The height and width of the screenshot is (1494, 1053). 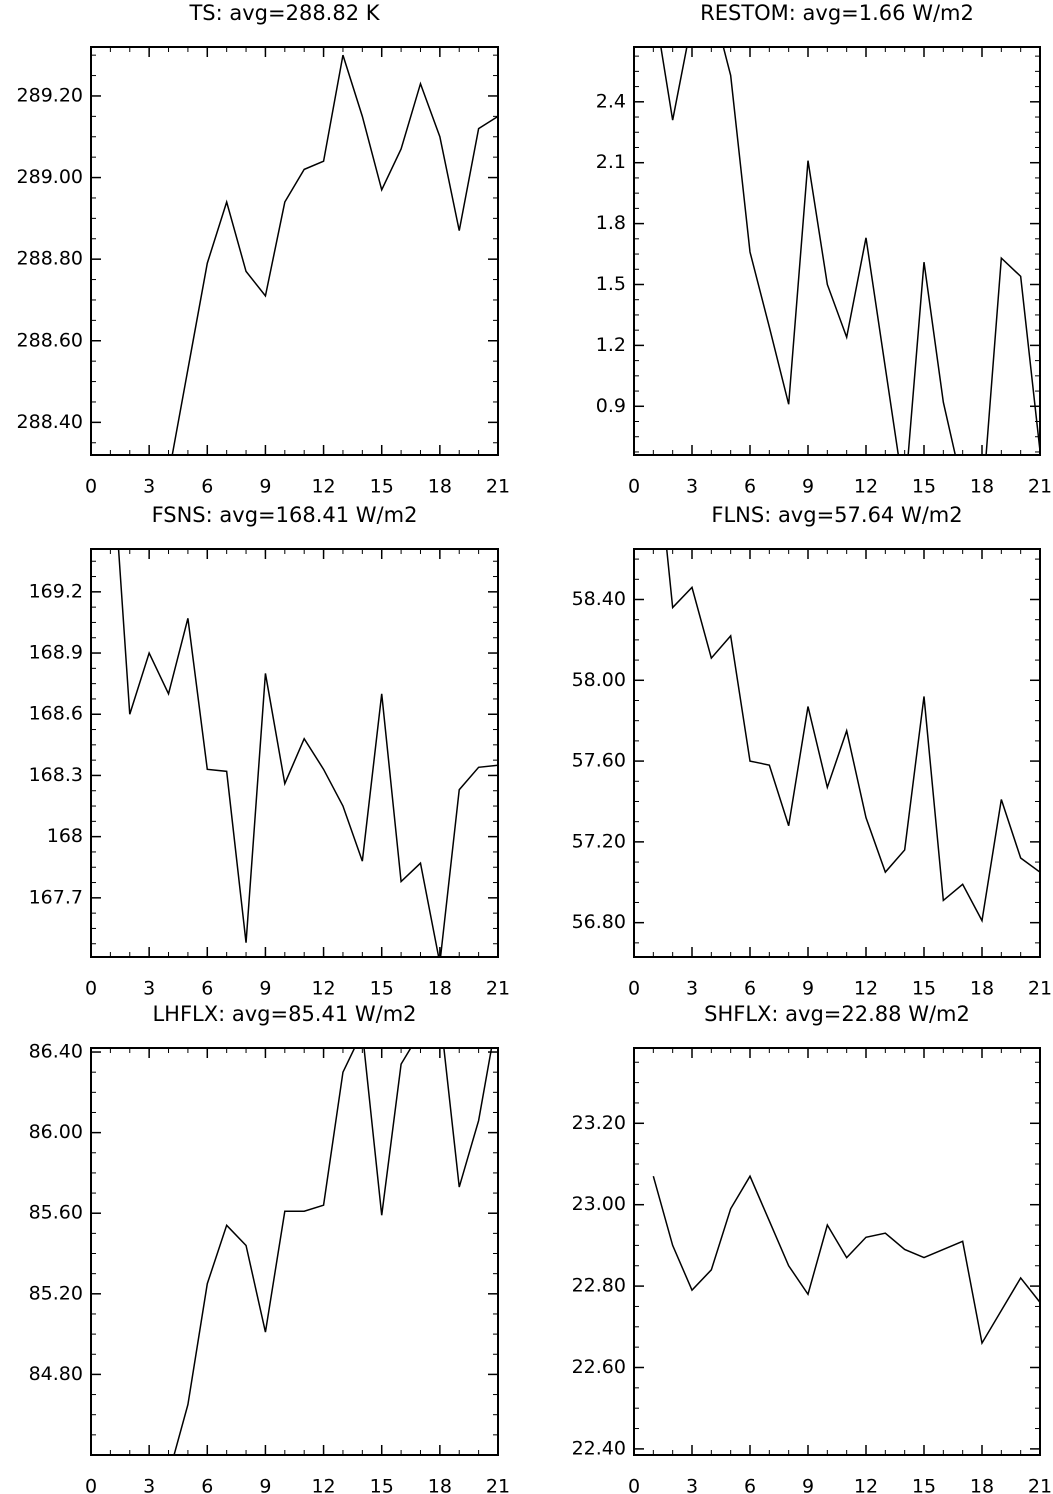 I want to click on y-tick-label: 168, so click(x=65, y=836).